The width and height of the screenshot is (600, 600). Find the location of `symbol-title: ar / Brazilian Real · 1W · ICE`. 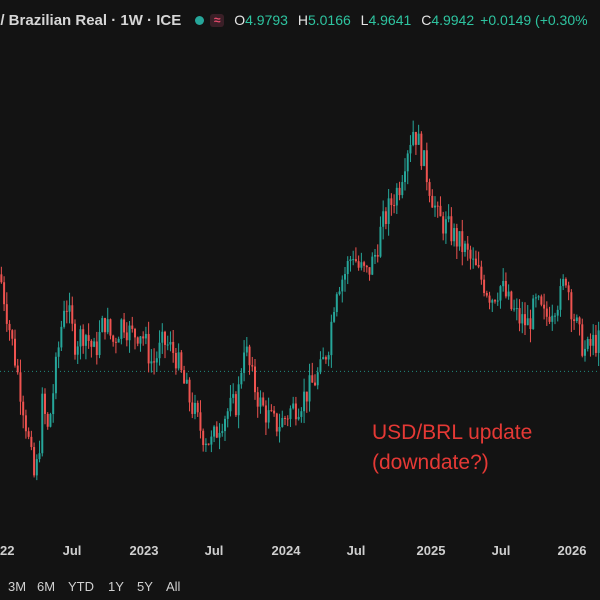

symbol-title: ar / Brazilian Real · 1W · ICE is located at coordinates (91, 20).